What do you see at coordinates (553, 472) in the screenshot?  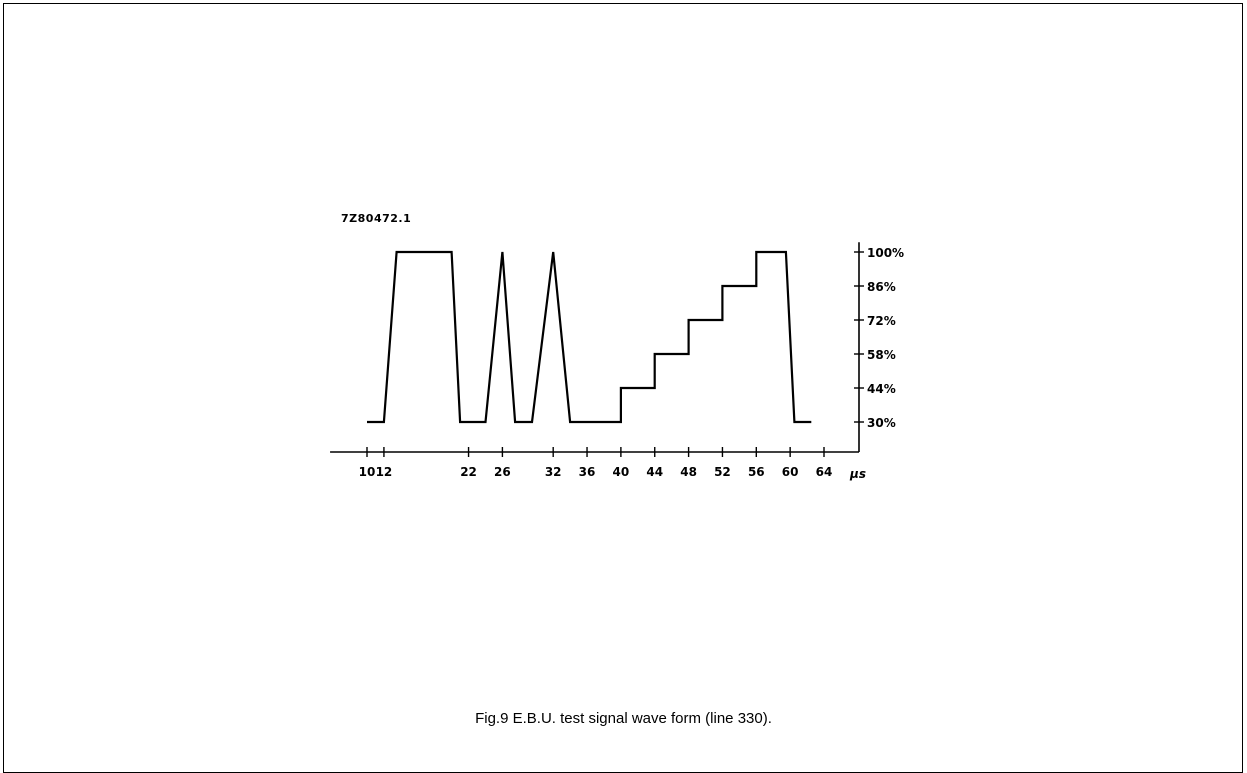 I see `x-tick-label: 32` at bounding box center [553, 472].